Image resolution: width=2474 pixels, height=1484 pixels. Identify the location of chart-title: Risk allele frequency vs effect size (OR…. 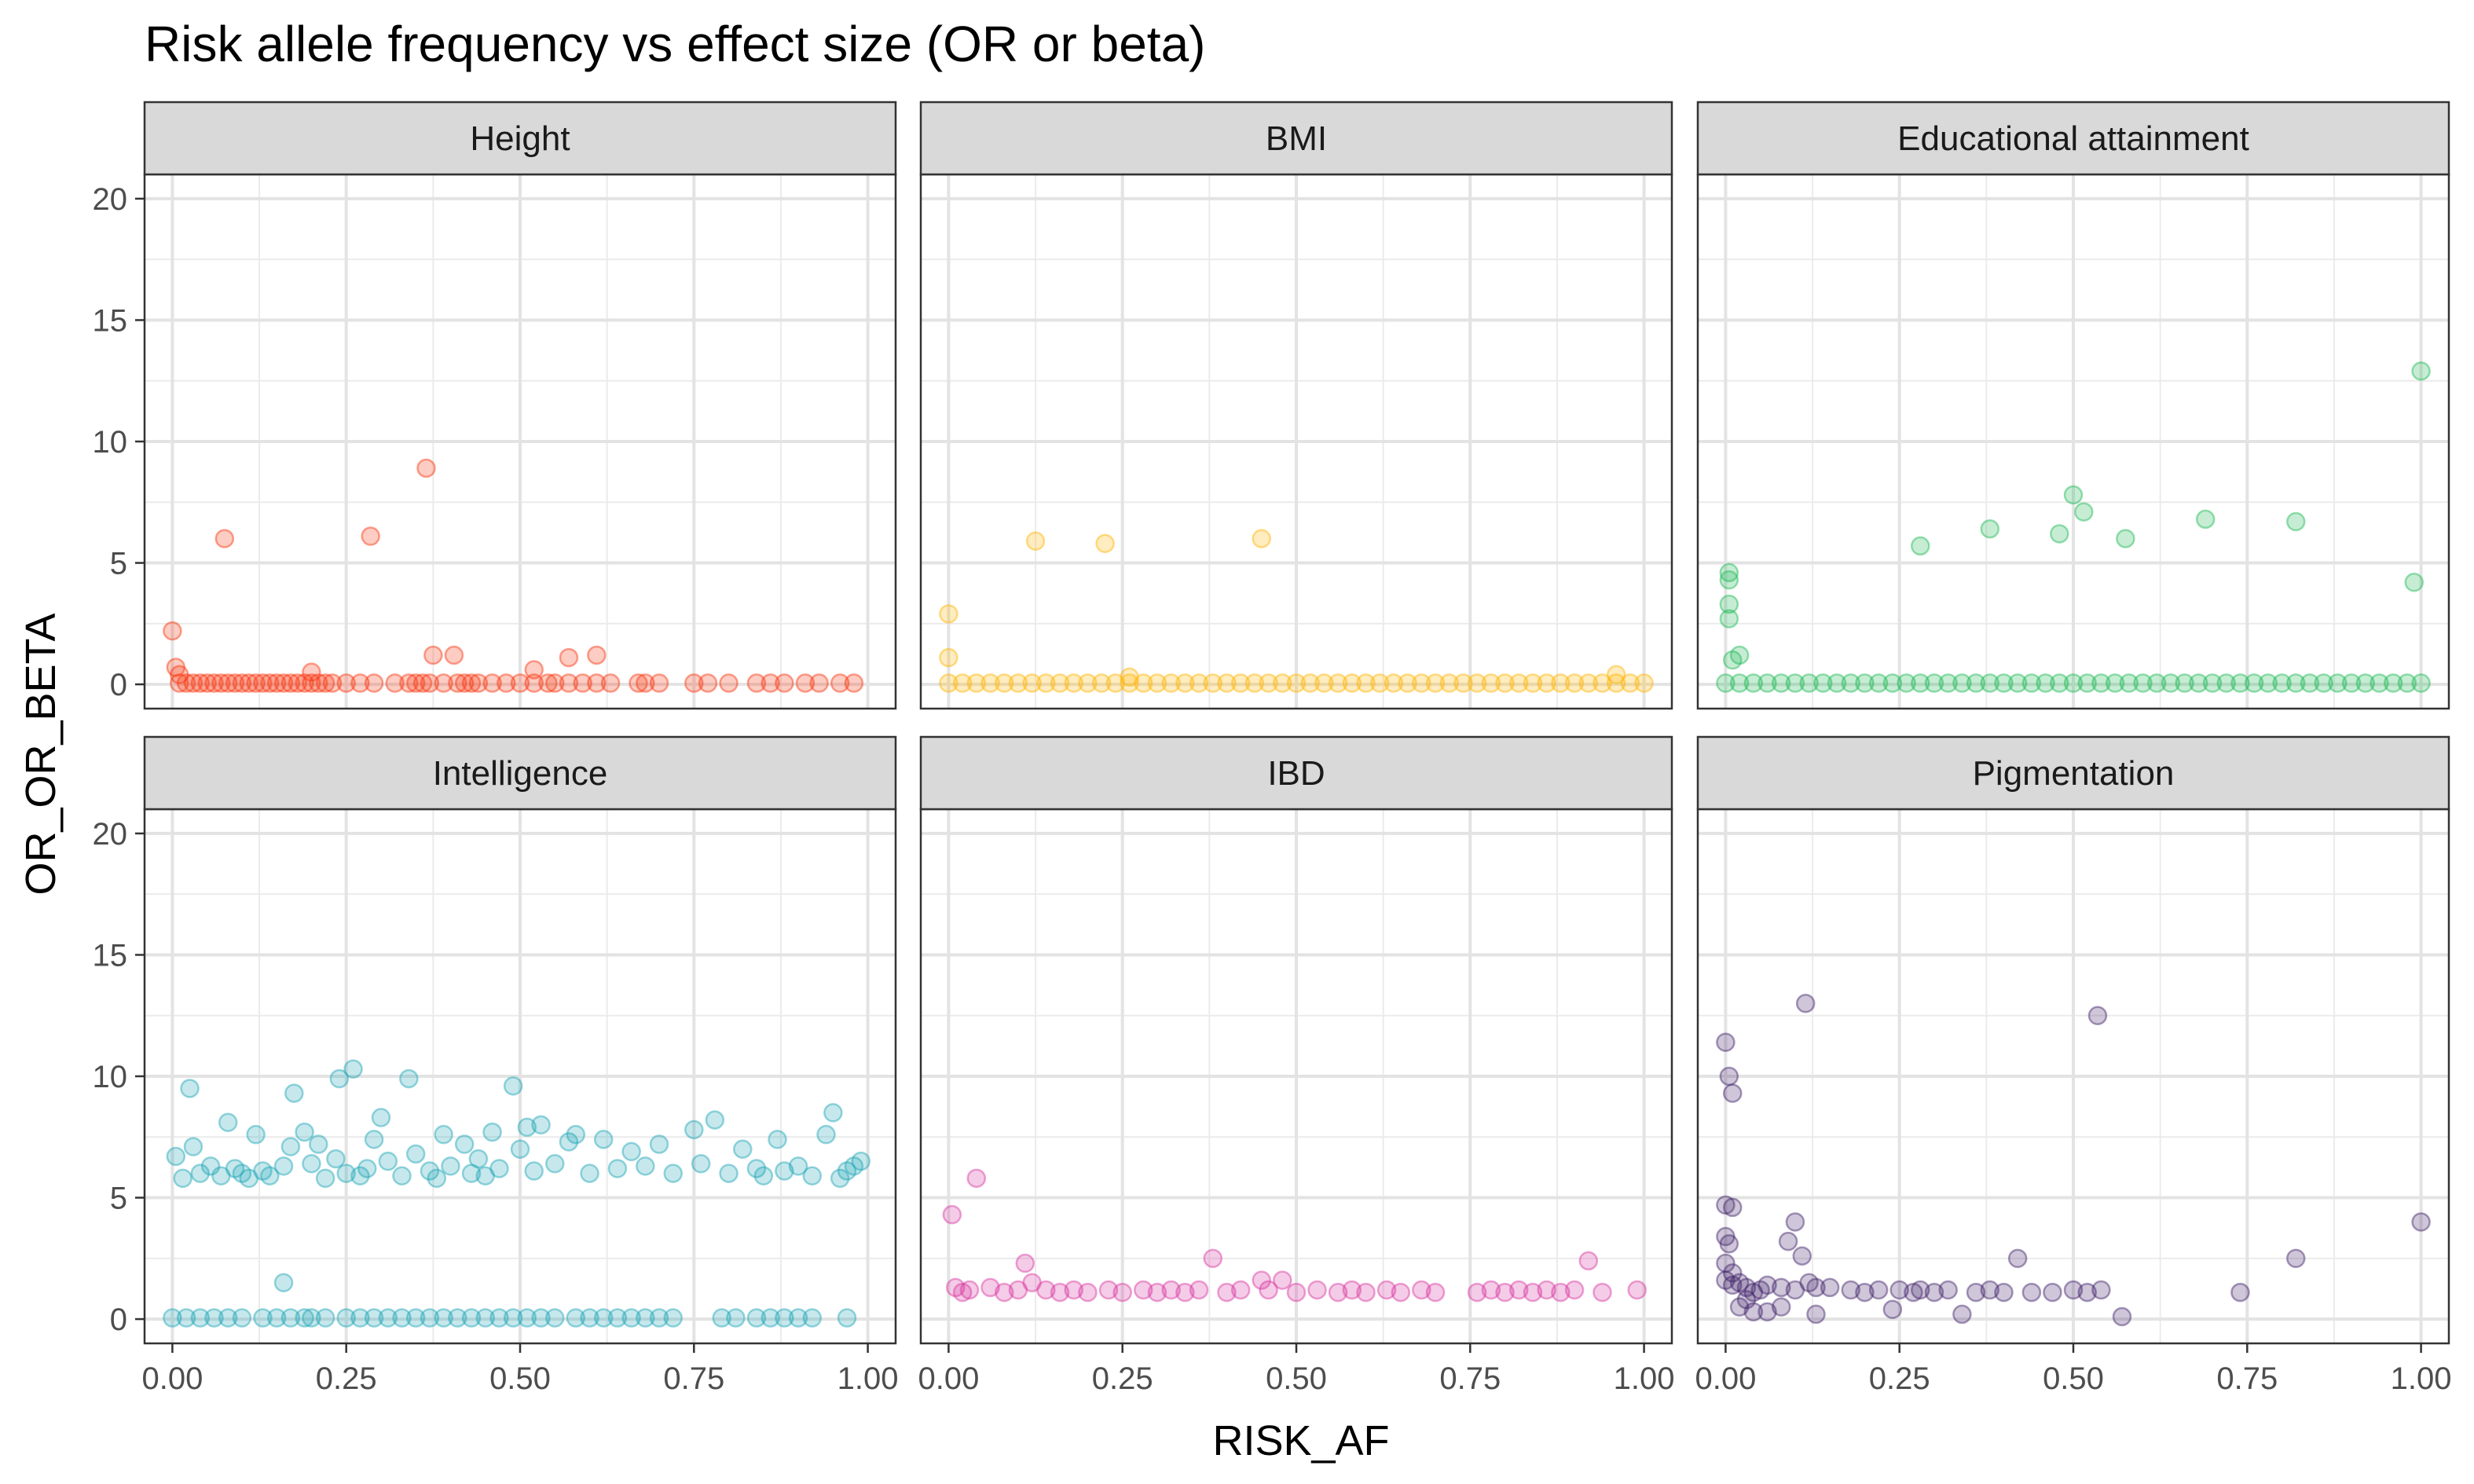
(675, 44).